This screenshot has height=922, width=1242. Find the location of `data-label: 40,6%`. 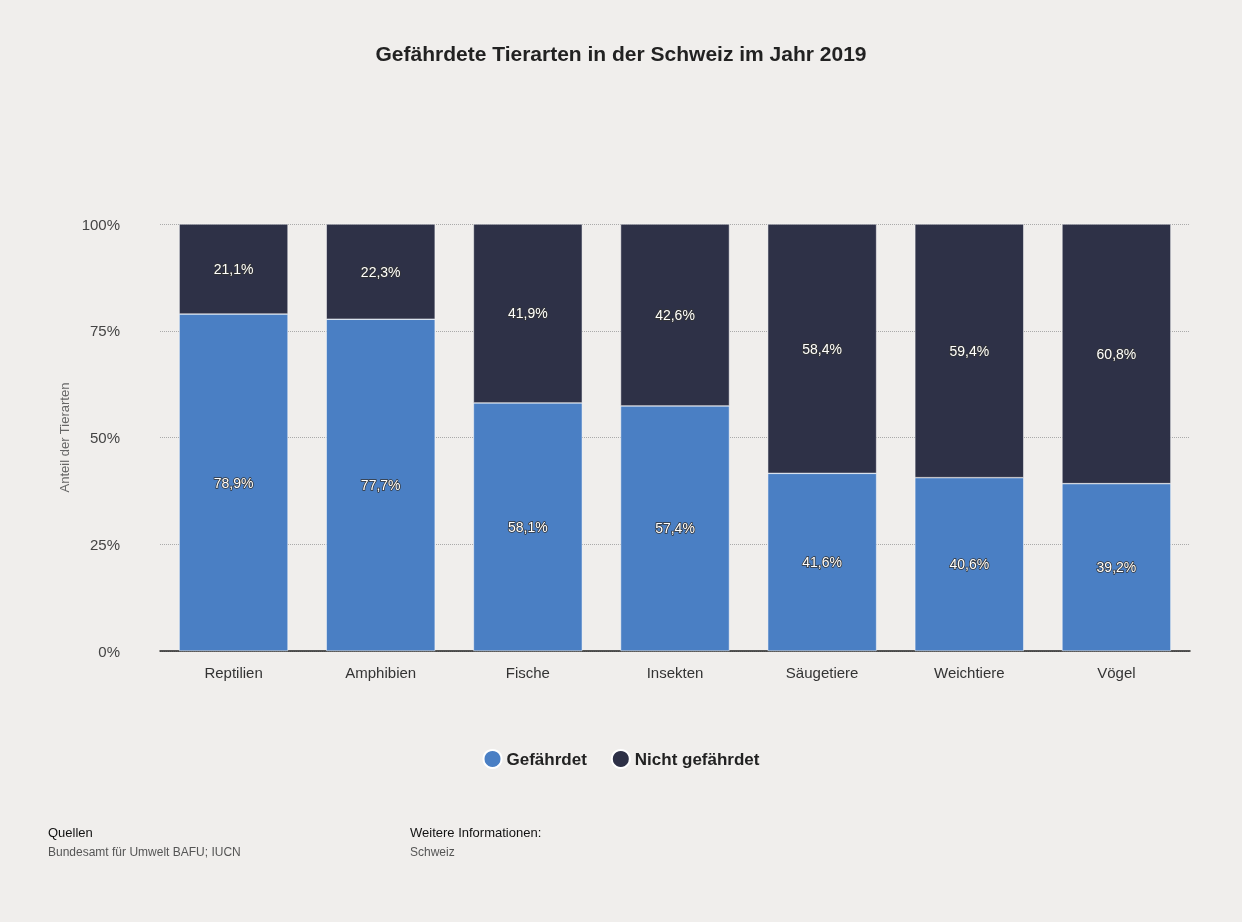

data-label: 40,6% is located at coordinates (969, 564).